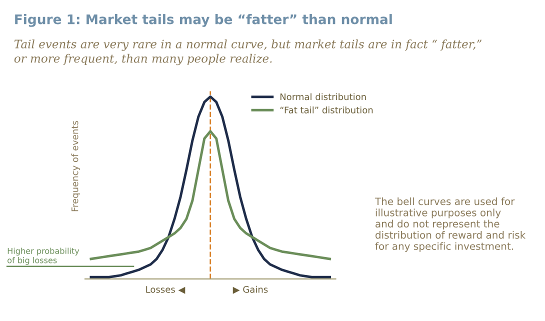 This screenshot has width=545, height=321. What do you see at coordinates (166, 290) in the screenshot?
I see `text: Losses ◀` at bounding box center [166, 290].